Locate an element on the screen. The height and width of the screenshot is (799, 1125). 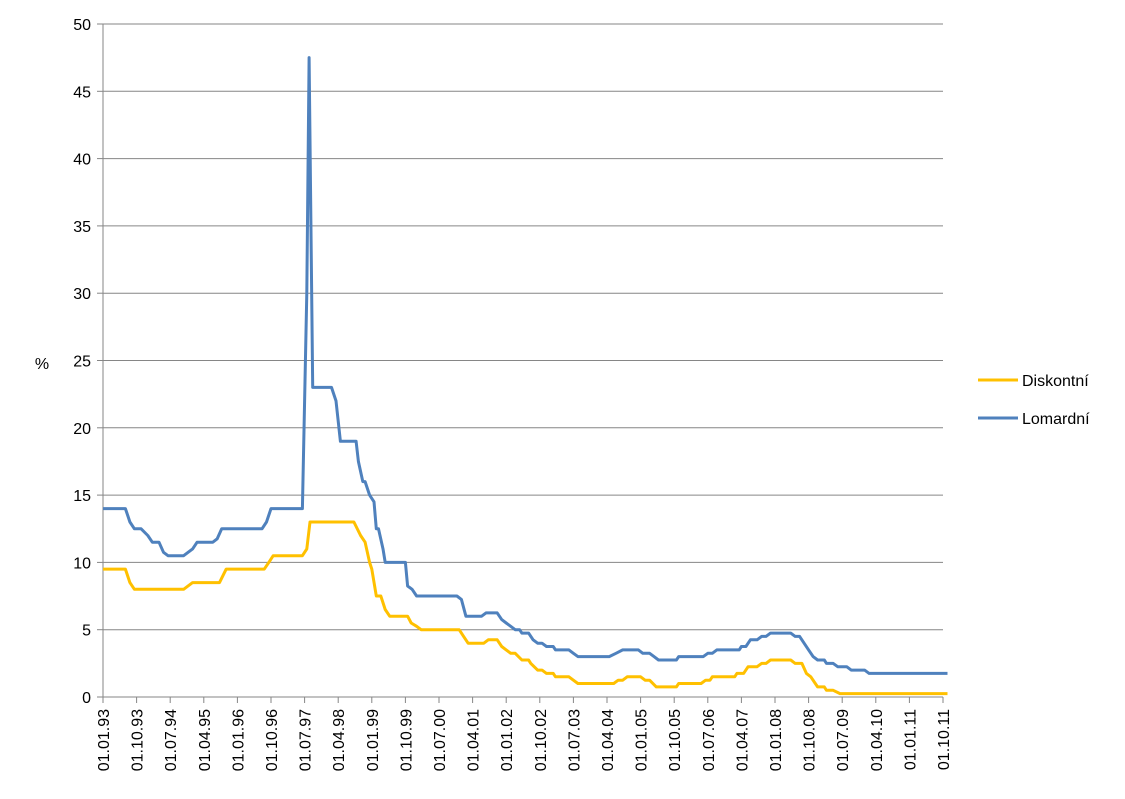
y-tick-label: 50 is located at coordinates (82, 25).